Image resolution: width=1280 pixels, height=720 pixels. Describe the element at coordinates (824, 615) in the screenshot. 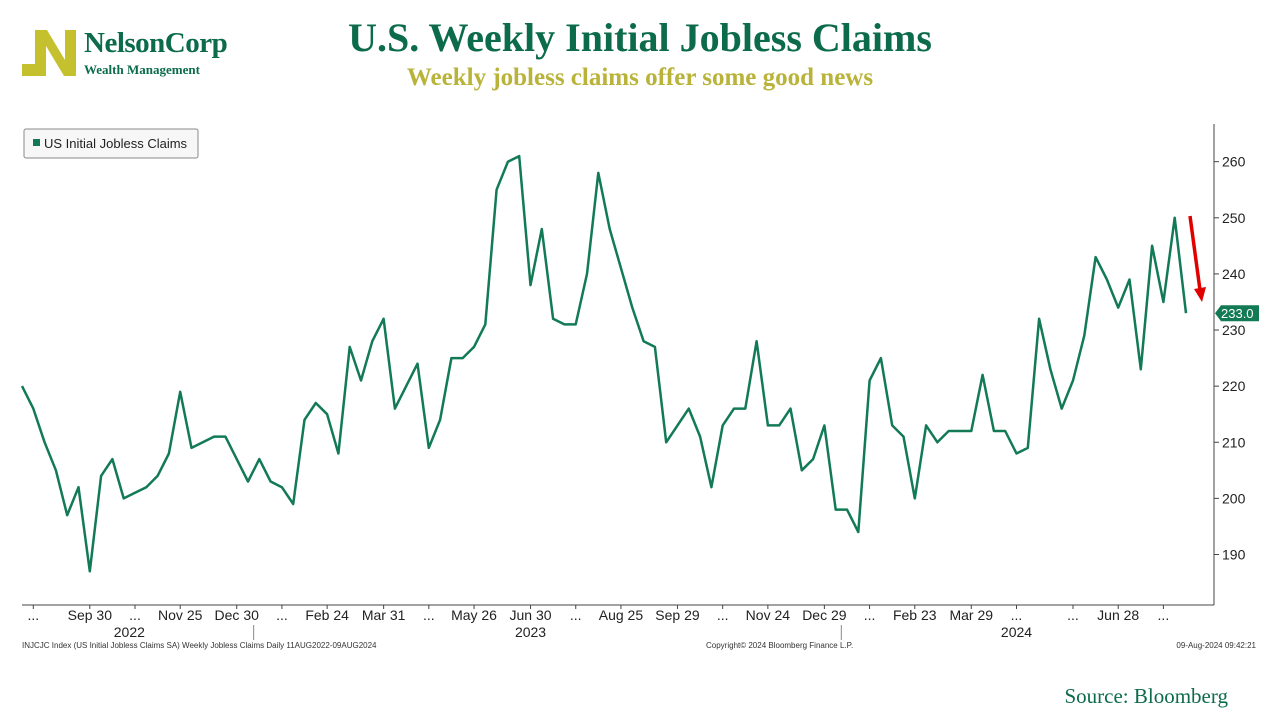

I see `x-tick-label: Dec 29` at that location.